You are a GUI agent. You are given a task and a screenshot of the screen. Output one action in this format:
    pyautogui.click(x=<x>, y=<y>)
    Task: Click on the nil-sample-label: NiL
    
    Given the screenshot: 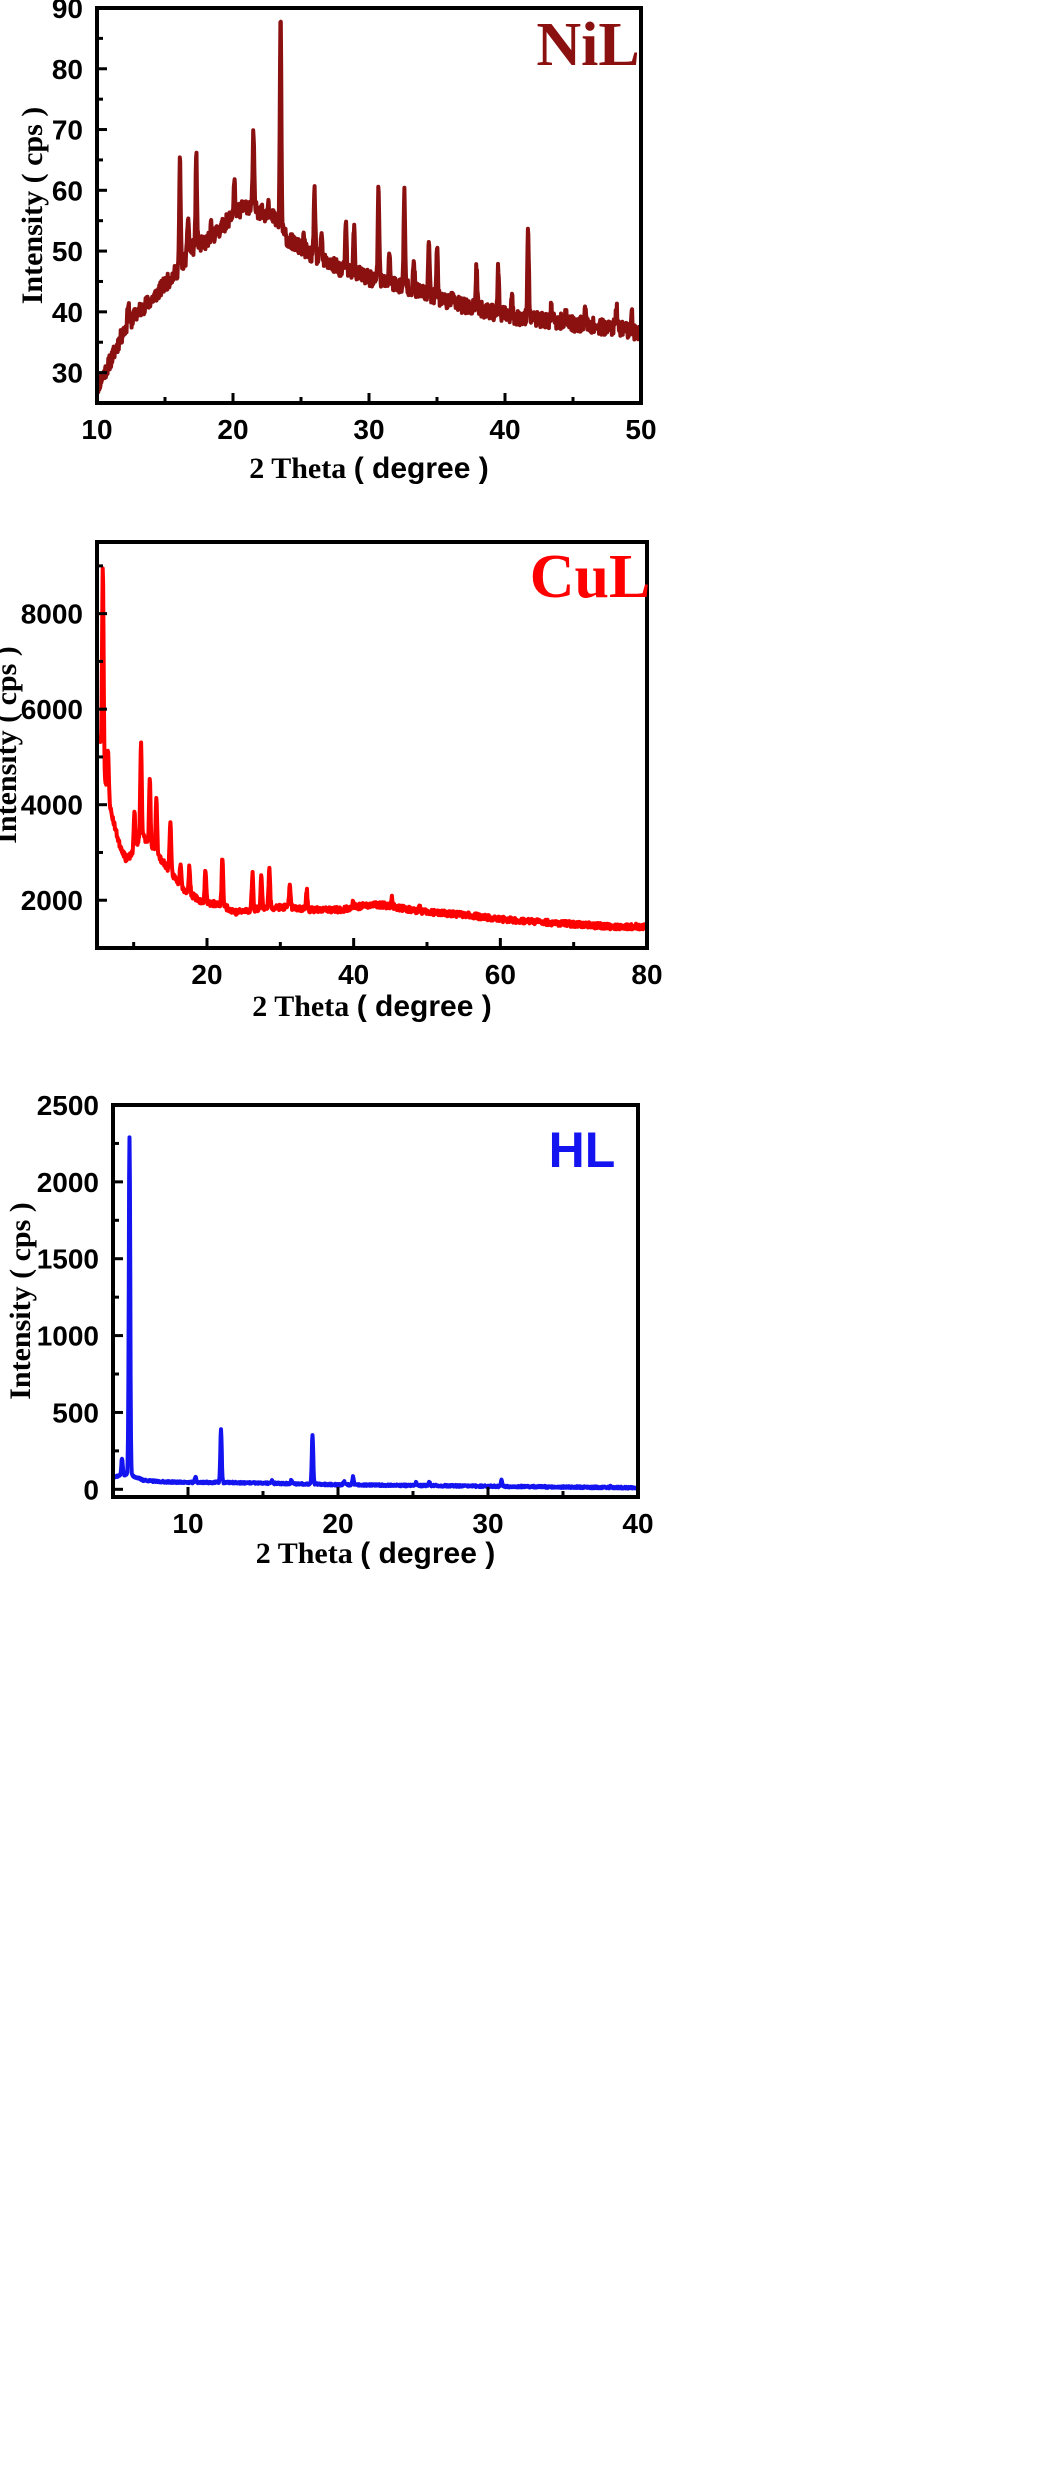 What is the action you would take?
    pyautogui.click(x=587, y=45)
    